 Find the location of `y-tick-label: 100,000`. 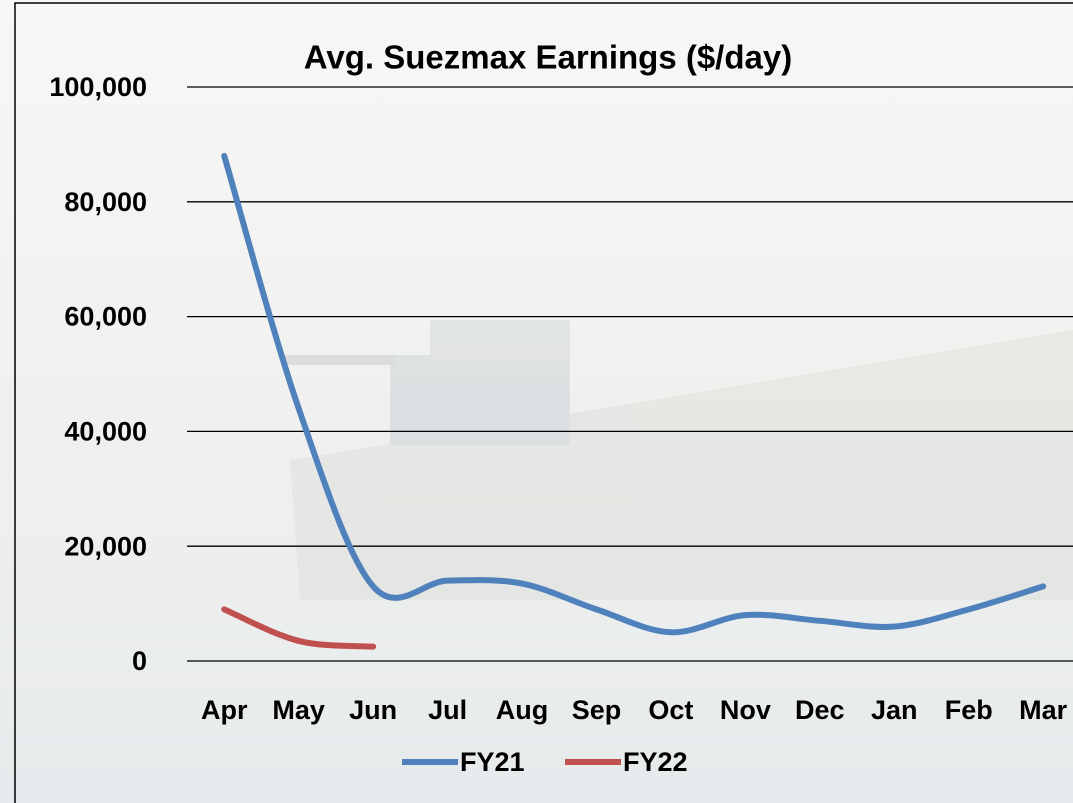

y-tick-label: 100,000 is located at coordinates (98, 87).